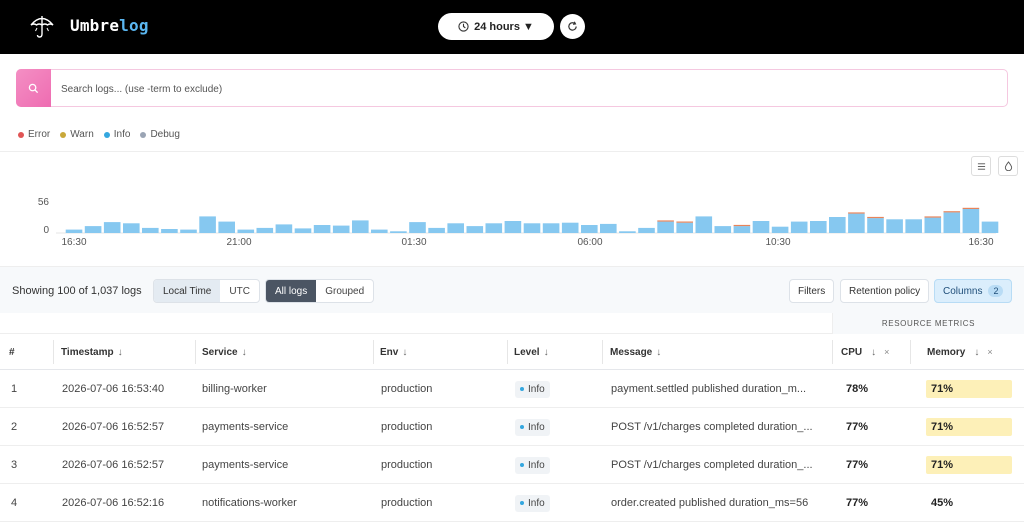  I want to click on column-group-row: RESOURCE METRICS, so click(512, 323).